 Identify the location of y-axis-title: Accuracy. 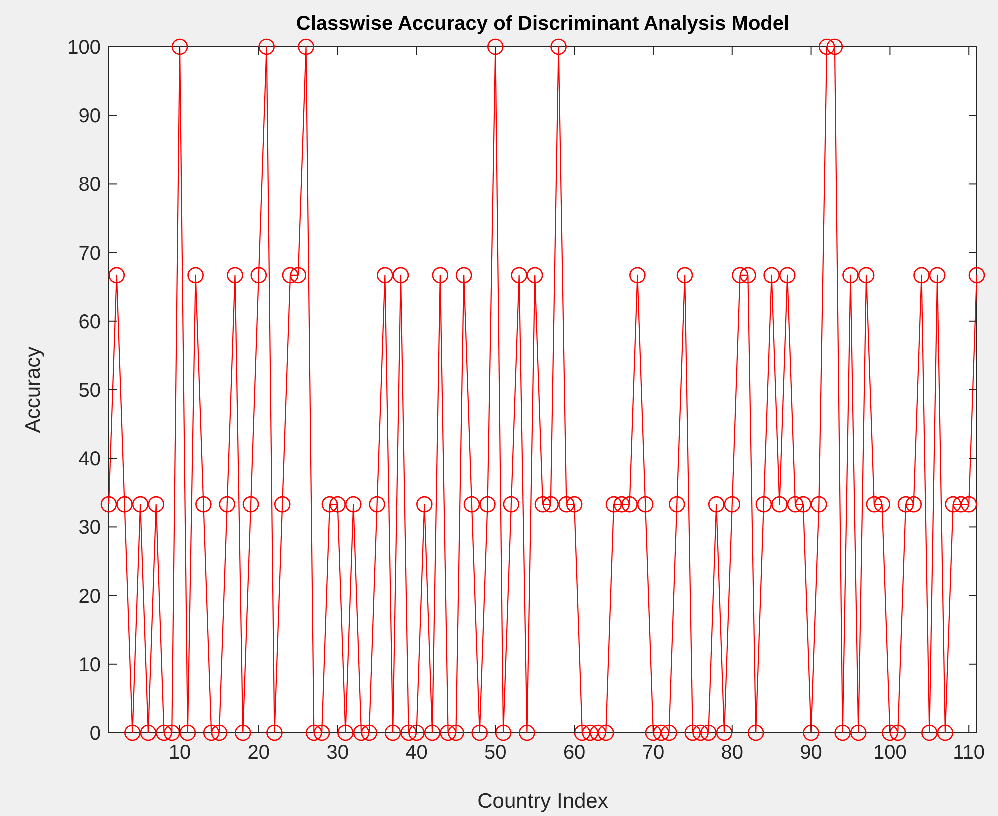
(33, 390).